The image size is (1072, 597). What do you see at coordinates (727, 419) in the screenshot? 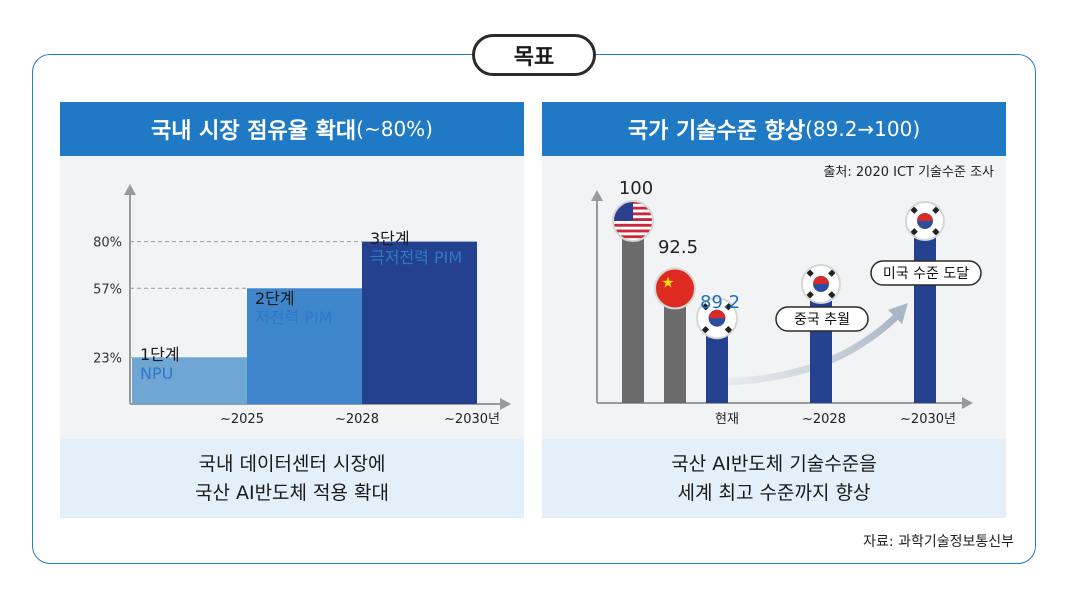
I see `x-tick-label: 현재` at bounding box center [727, 419].